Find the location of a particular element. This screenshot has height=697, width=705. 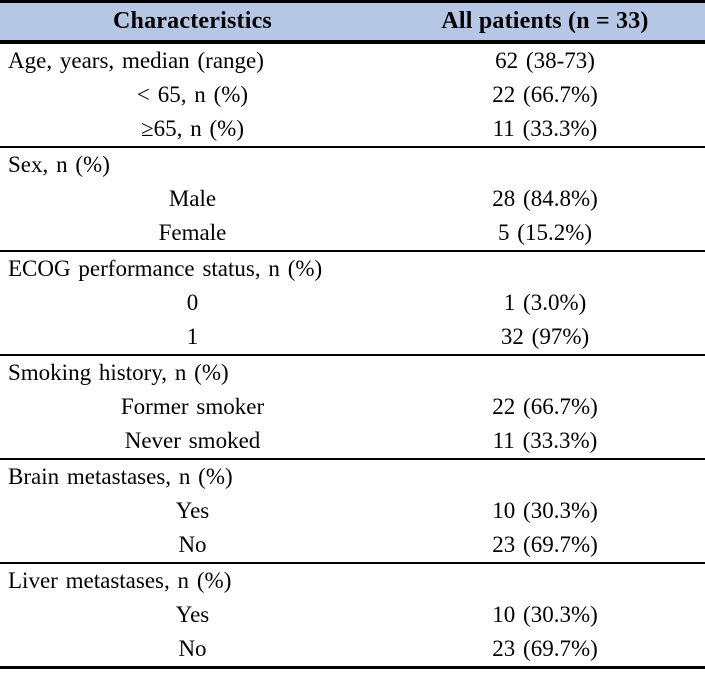

table-header: Characteristics All patients (n = 33) is located at coordinates (352, 22).